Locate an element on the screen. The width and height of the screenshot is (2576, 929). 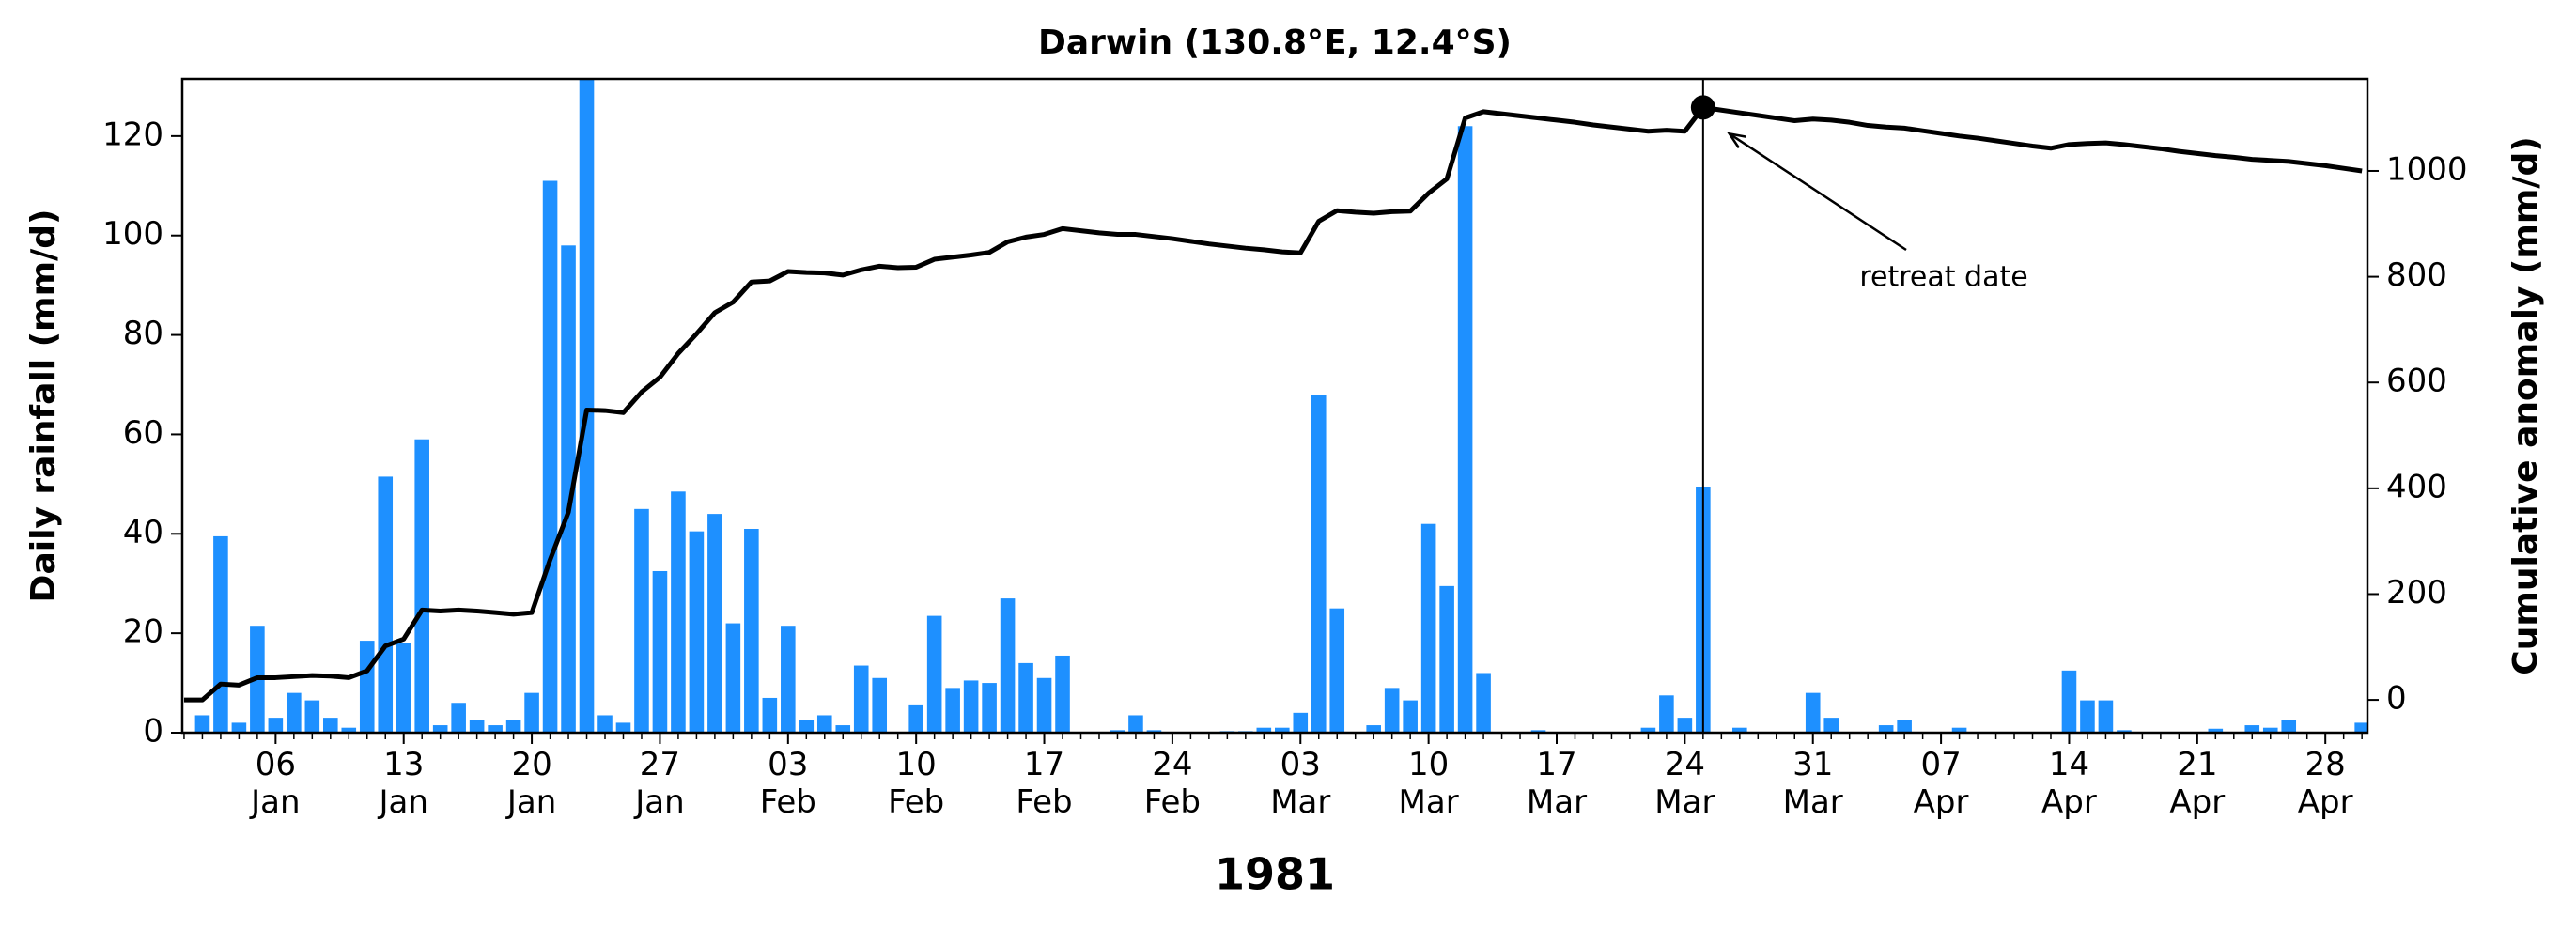
x-tick-label: 07 Apr is located at coordinates (1941, 783).